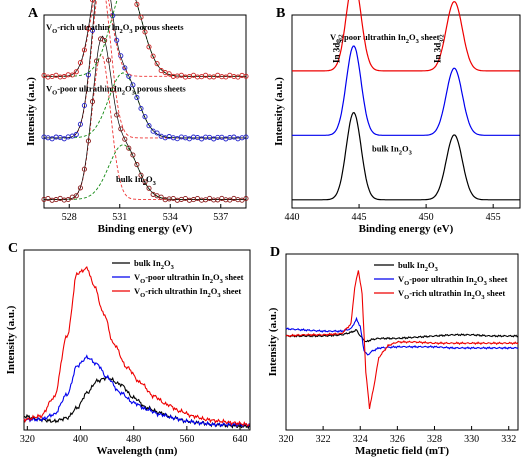 Image resolution: width=530 pixels, height=466 pixels. Describe the element at coordinates (136, 180) in the screenshot. I see `series-label: bulk In2O3` at that location.